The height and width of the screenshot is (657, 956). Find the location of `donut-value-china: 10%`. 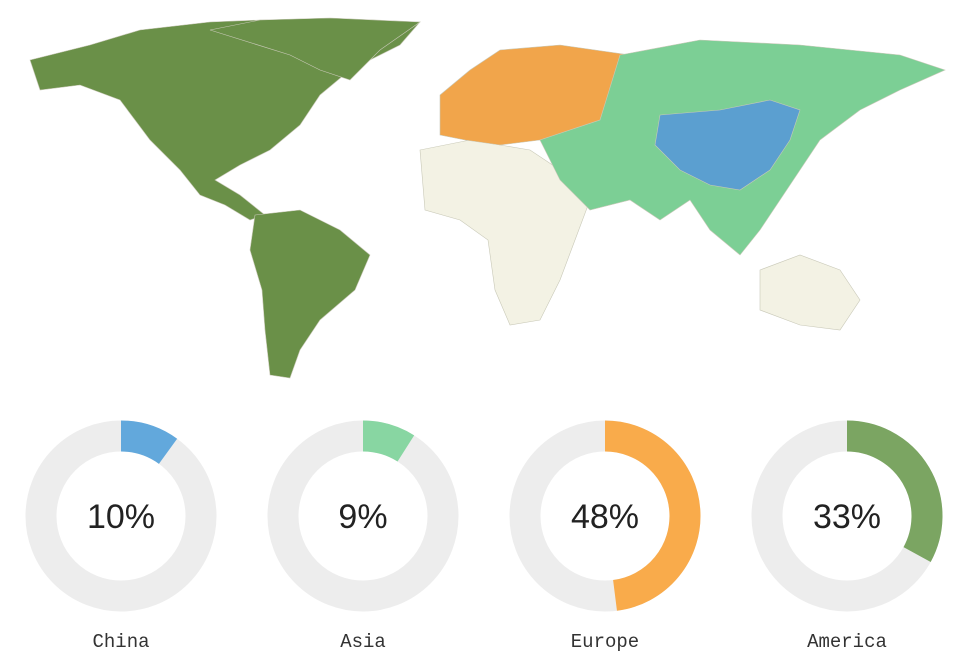

donut-value-china: 10% is located at coordinates (121, 517).